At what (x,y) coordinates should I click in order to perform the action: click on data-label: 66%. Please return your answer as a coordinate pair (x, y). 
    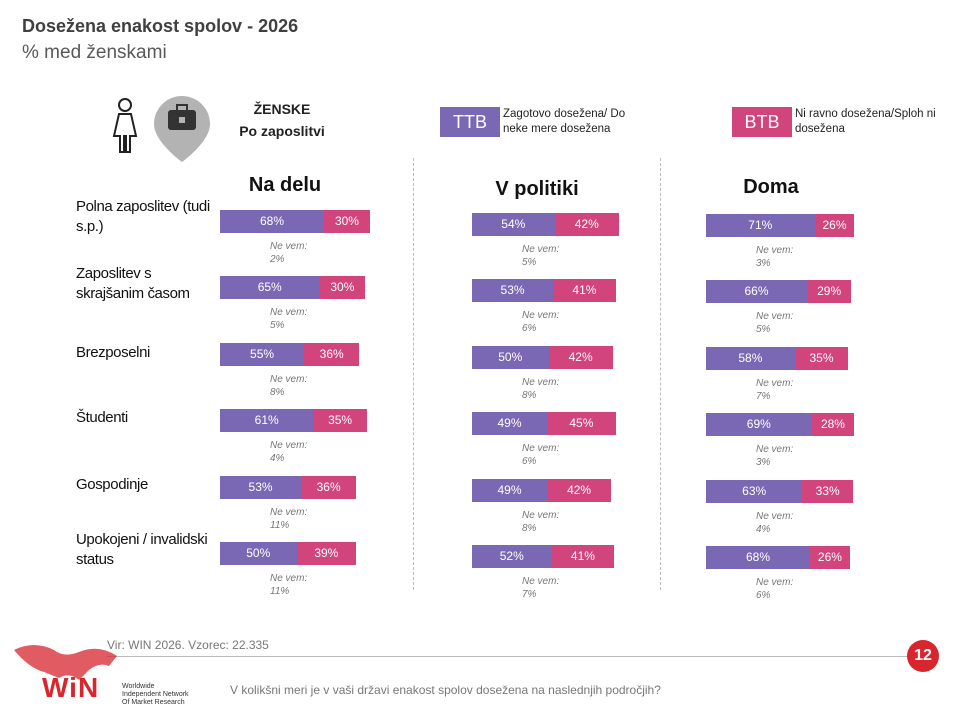
    Looking at the image, I should click on (756, 291).